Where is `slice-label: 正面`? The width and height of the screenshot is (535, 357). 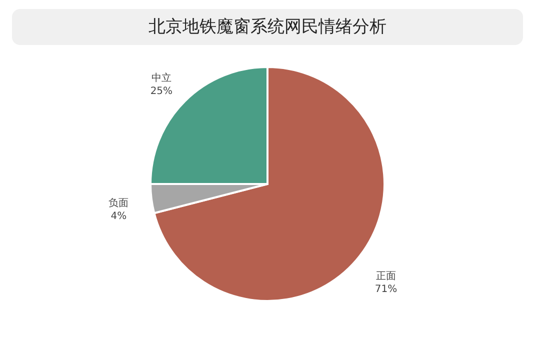
slice-label: 正面 is located at coordinates (386, 276).